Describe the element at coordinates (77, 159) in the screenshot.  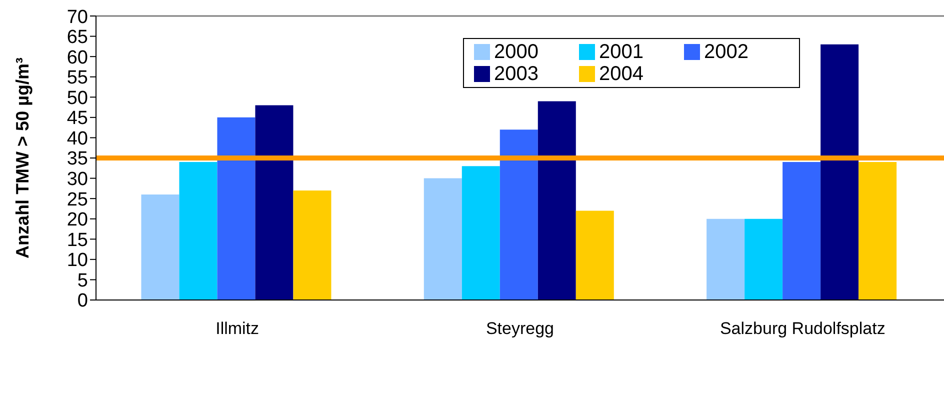
I see `y-tick-label: 35` at that location.